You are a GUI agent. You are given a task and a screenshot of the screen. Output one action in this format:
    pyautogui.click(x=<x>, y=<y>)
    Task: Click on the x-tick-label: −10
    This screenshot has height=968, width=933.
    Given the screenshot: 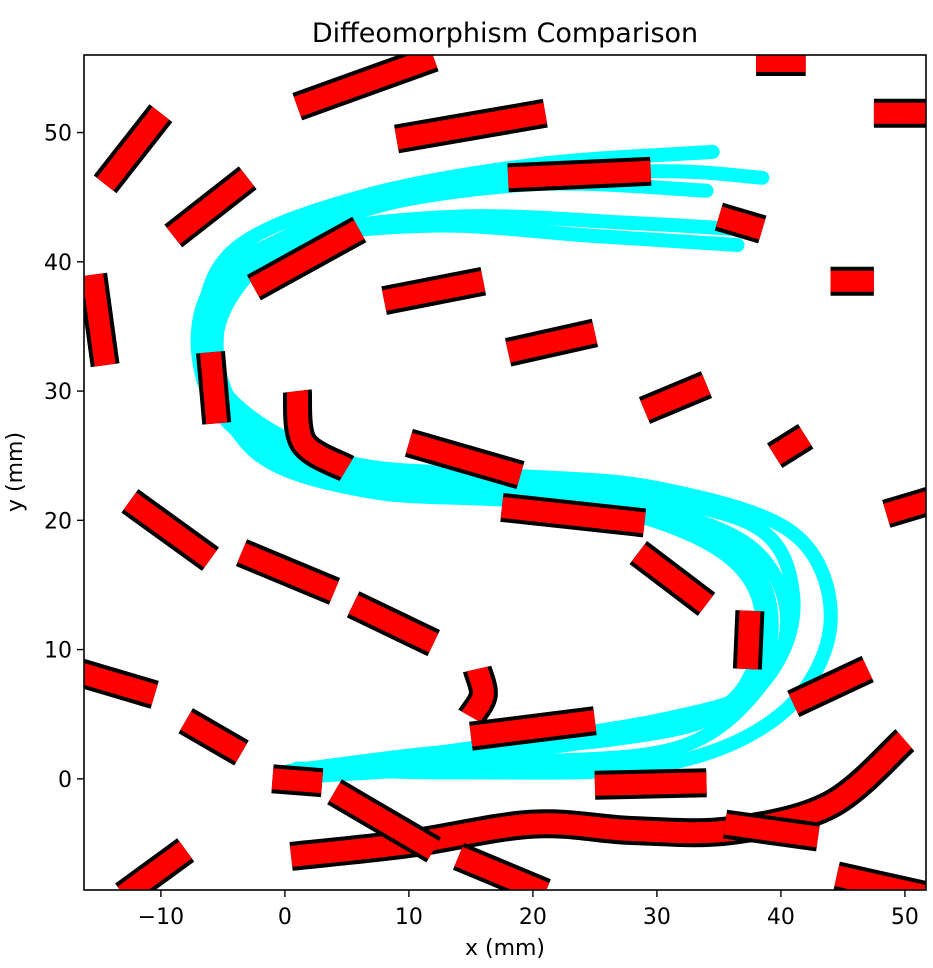 What is the action you would take?
    pyautogui.click(x=161, y=917)
    